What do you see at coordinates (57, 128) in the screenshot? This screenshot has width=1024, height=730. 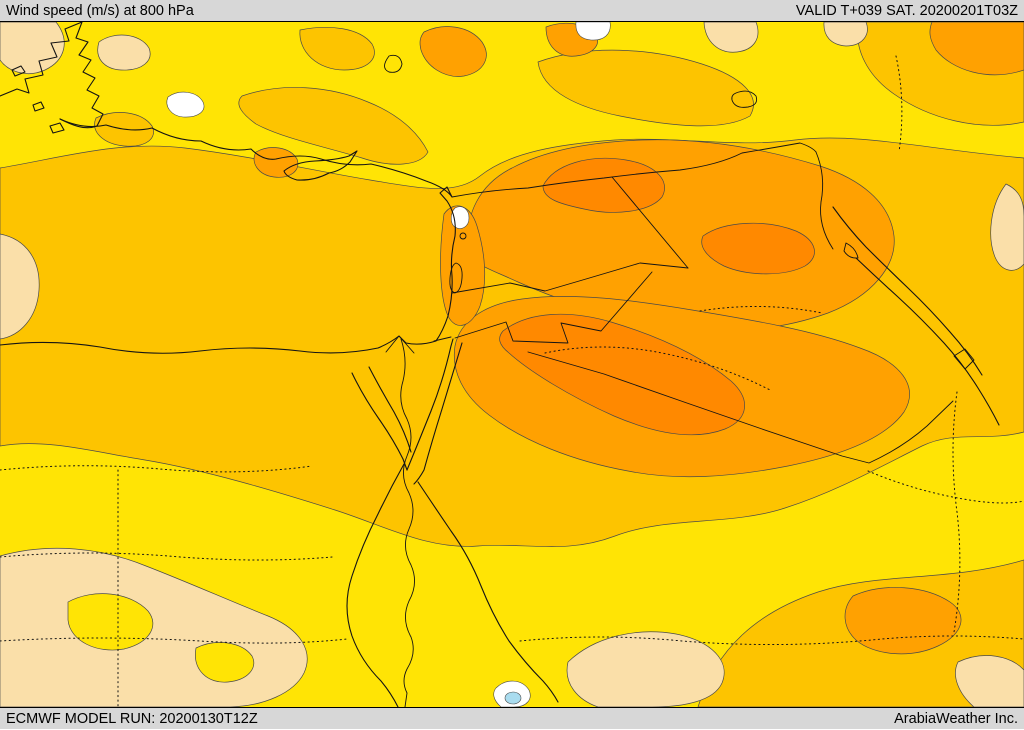 I see `island-rhodes` at bounding box center [57, 128].